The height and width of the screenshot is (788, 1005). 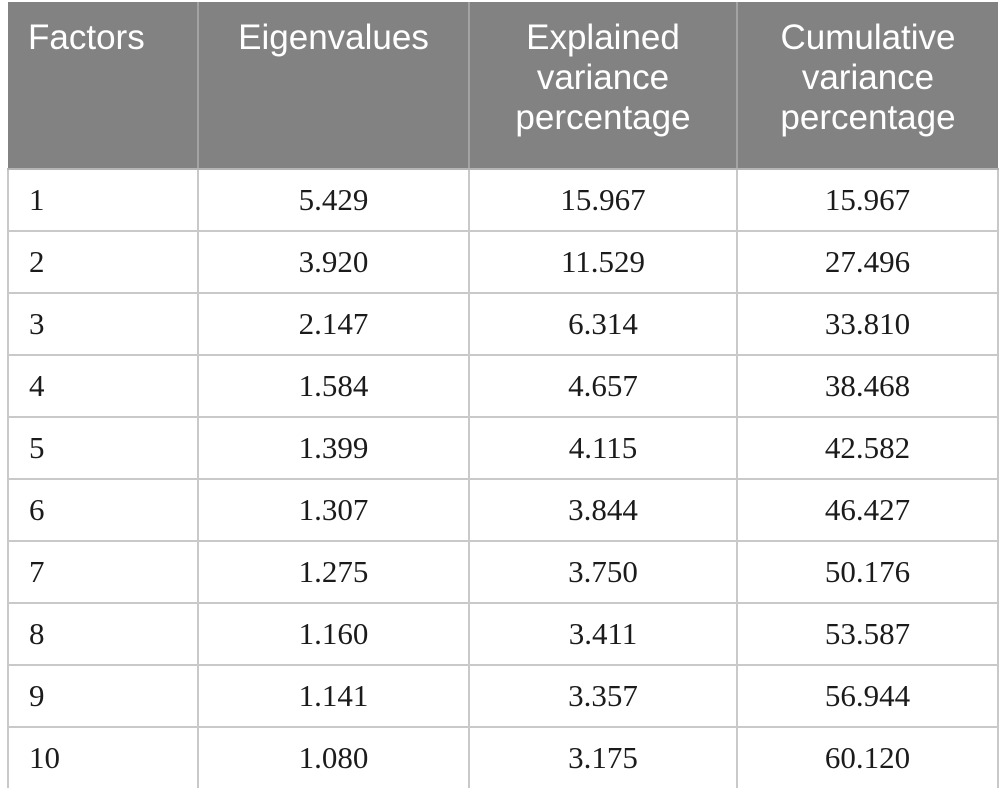 What do you see at coordinates (603, 510) in the screenshot?
I see `explained-variance-cell: 3.844` at bounding box center [603, 510].